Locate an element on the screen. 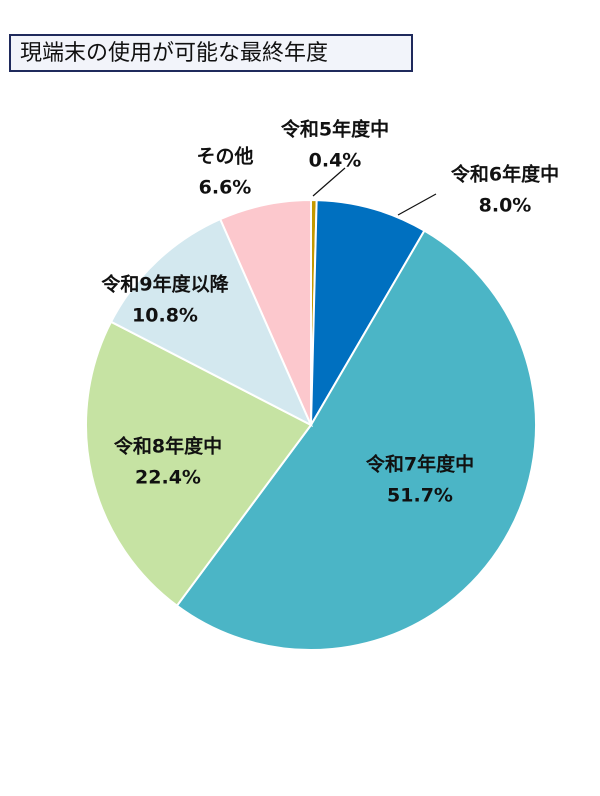  slice-label: その他 is located at coordinates (224, 156).